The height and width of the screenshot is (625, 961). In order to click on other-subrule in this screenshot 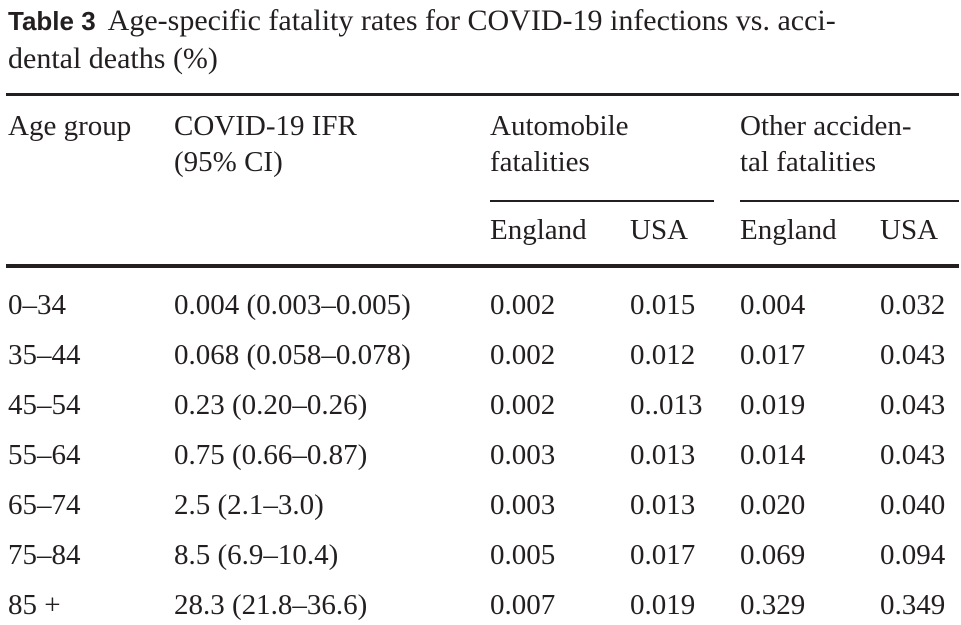, I will do `click(849, 201)`.